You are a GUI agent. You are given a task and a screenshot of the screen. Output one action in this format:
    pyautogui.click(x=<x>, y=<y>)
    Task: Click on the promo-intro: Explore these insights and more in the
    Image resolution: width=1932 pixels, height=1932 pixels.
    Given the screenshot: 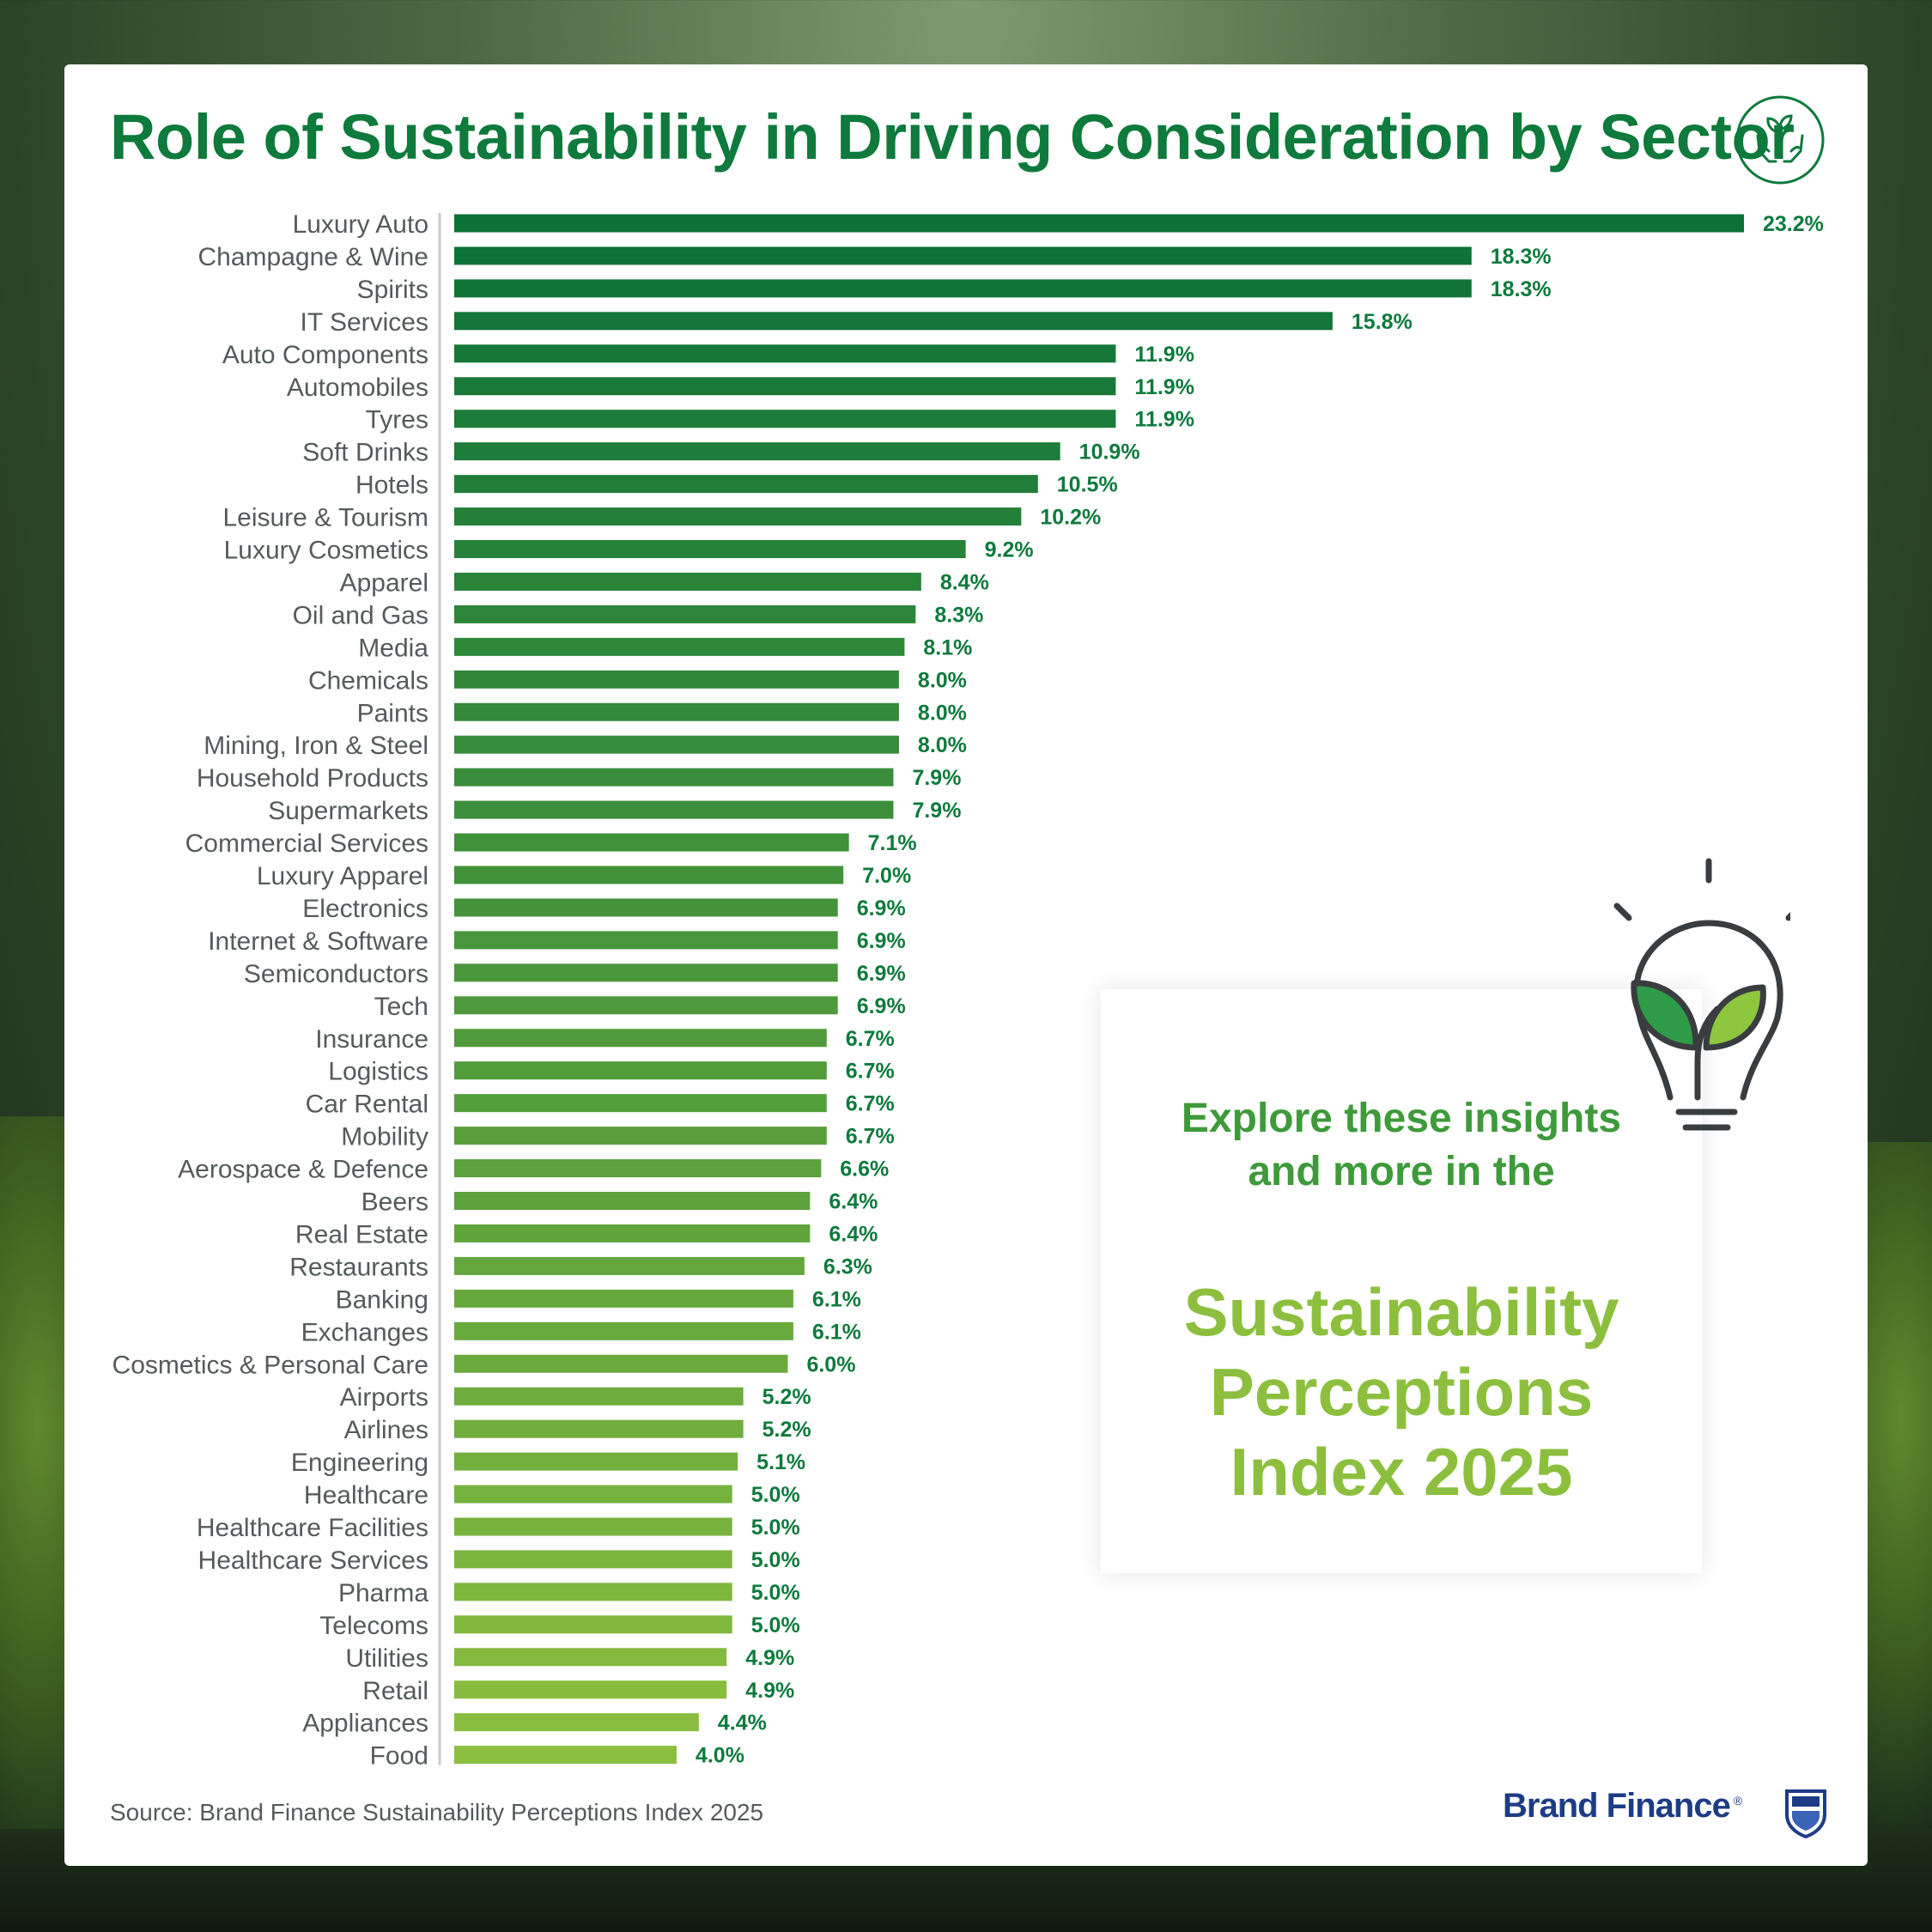 What is the action you would take?
    pyautogui.click(x=1401, y=1145)
    